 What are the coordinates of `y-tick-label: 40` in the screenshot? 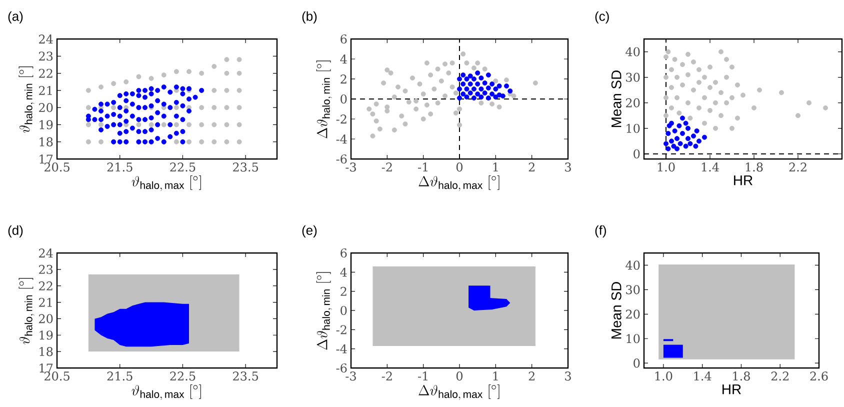 It's located at (633, 265).